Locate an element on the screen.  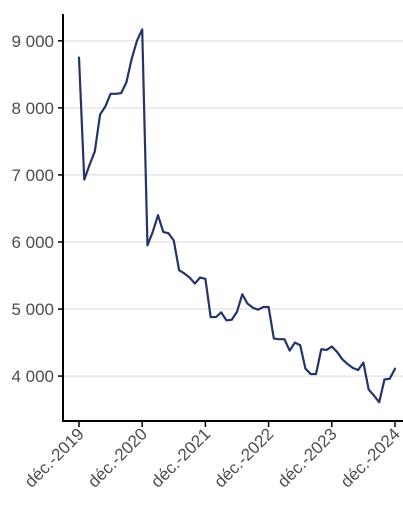
y-tick-label: 4 000 is located at coordinates (32, 376).